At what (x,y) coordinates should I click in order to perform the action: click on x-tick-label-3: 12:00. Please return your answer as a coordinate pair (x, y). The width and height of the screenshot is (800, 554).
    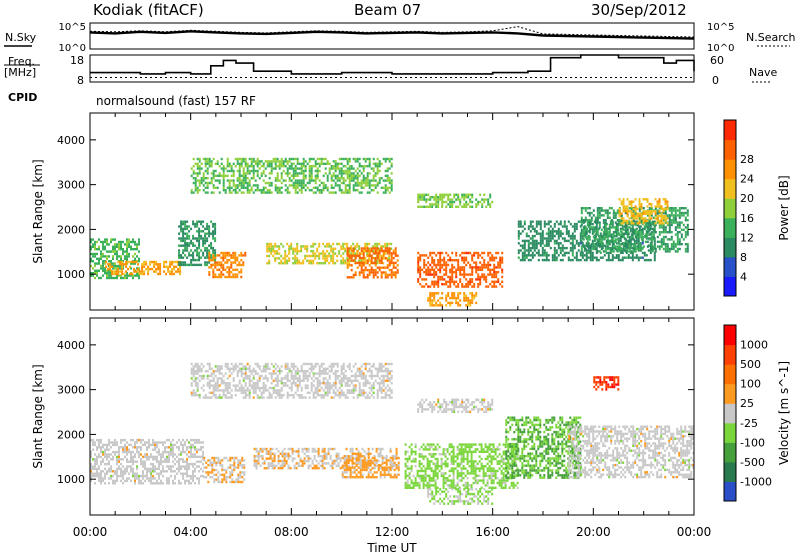
    Looking at the image, I should click on (392, 532).